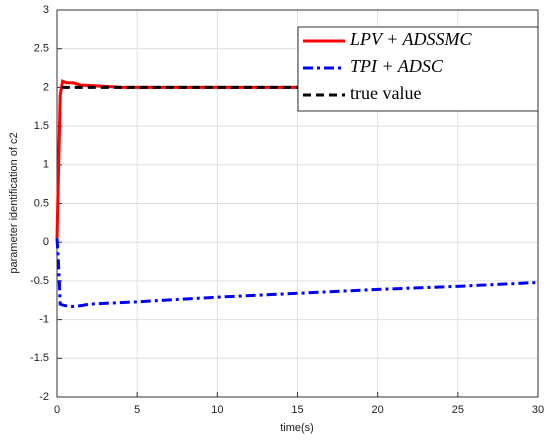 This screenshot has width=550, height=440. What do you see at coordinates (39, 358) in the screenshot?
I see `y-tick-label: -1.5` at bounding box center [39, 358].